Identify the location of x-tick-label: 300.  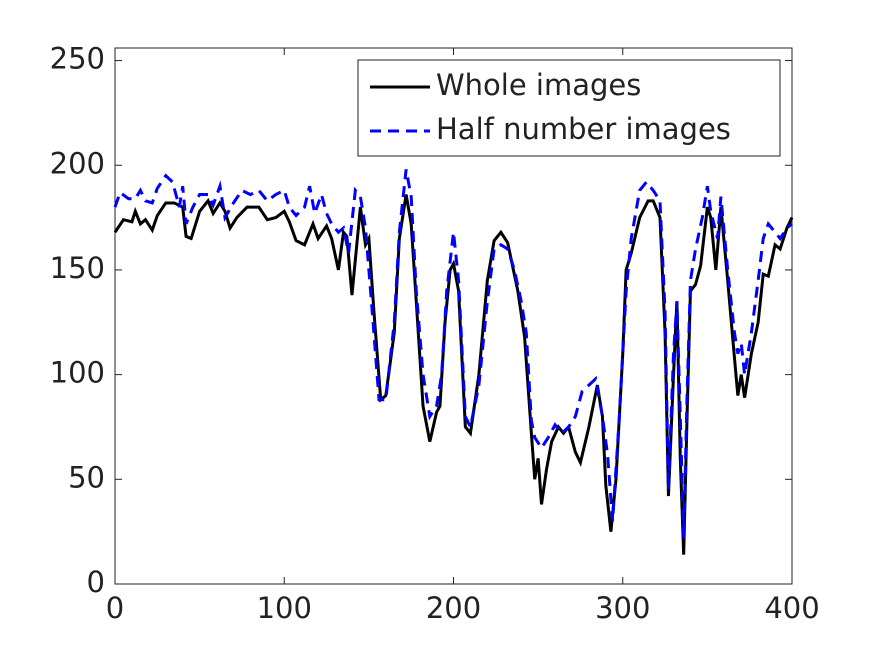
(622, 608).